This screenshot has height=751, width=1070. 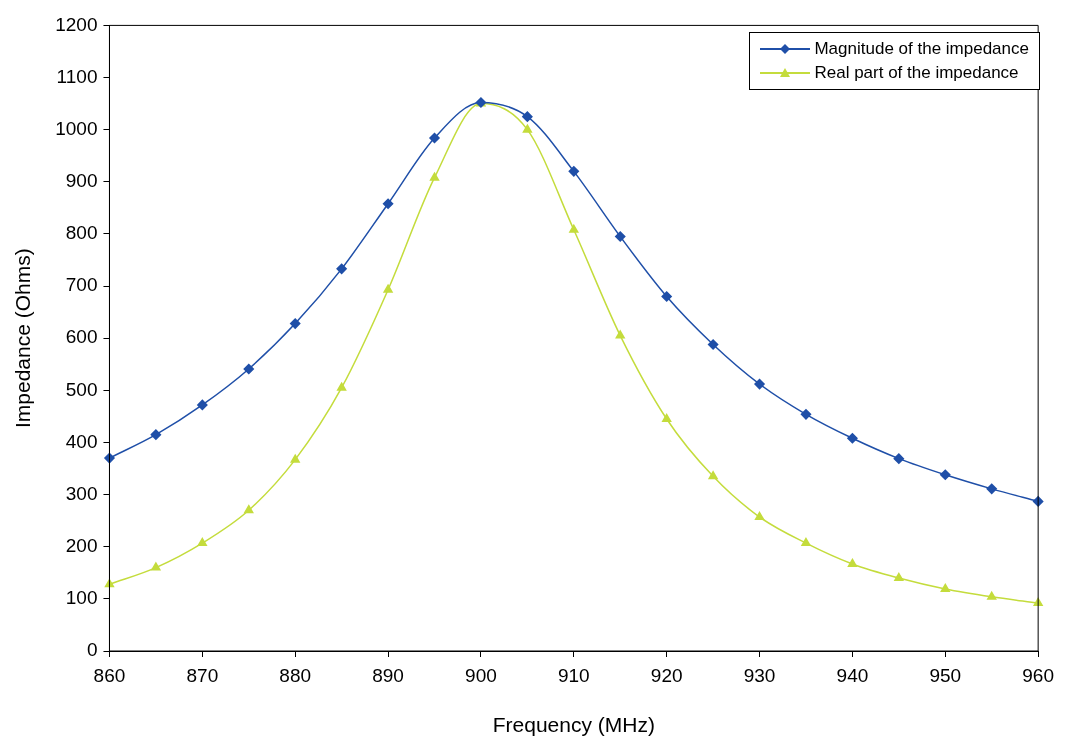 I want to click on y-tick-label: 200, so click(x=81, y=545).